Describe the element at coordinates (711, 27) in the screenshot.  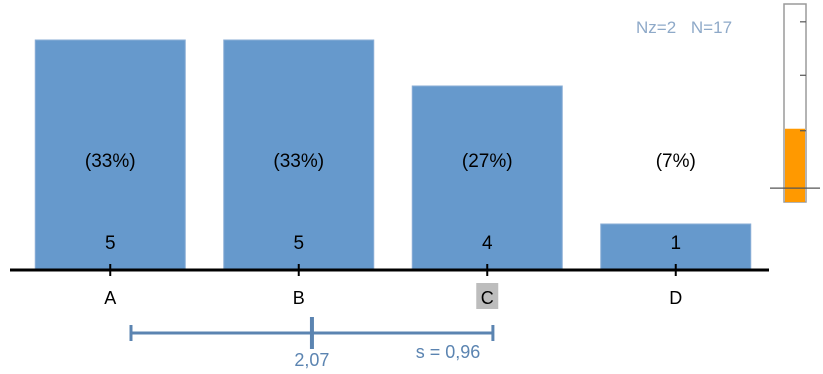
I see `n-count: N=17` at that location.